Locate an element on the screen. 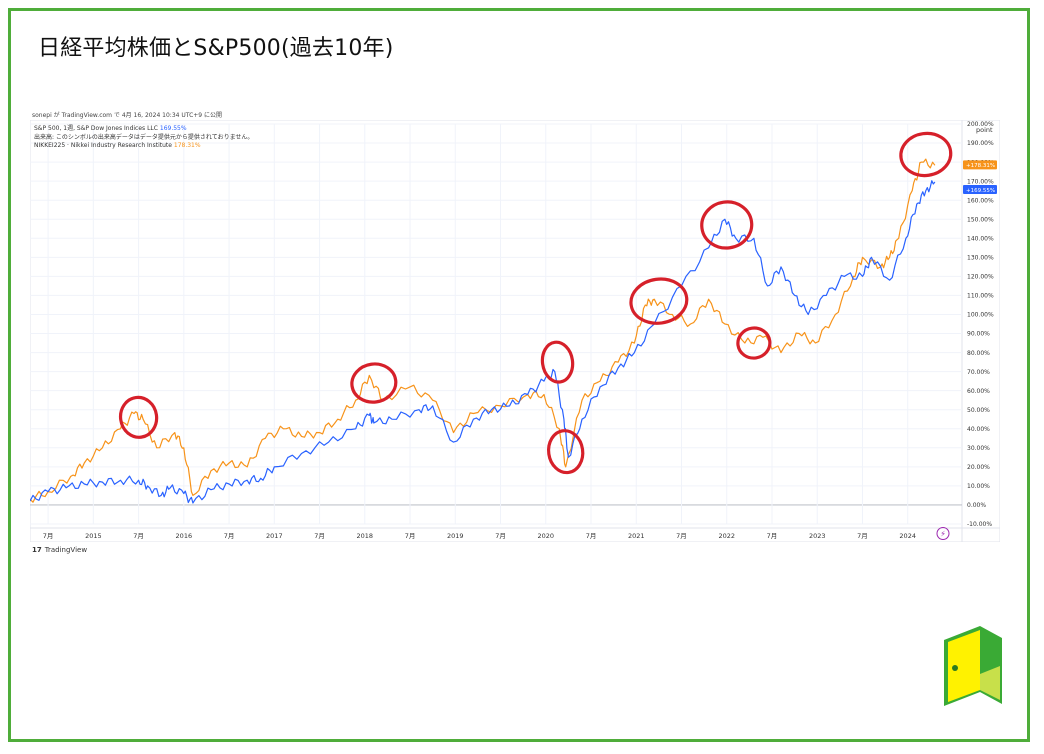 This screenshot has height=754, width=1044. x-tick-label: 2022 is located at coordinates (726, 536).